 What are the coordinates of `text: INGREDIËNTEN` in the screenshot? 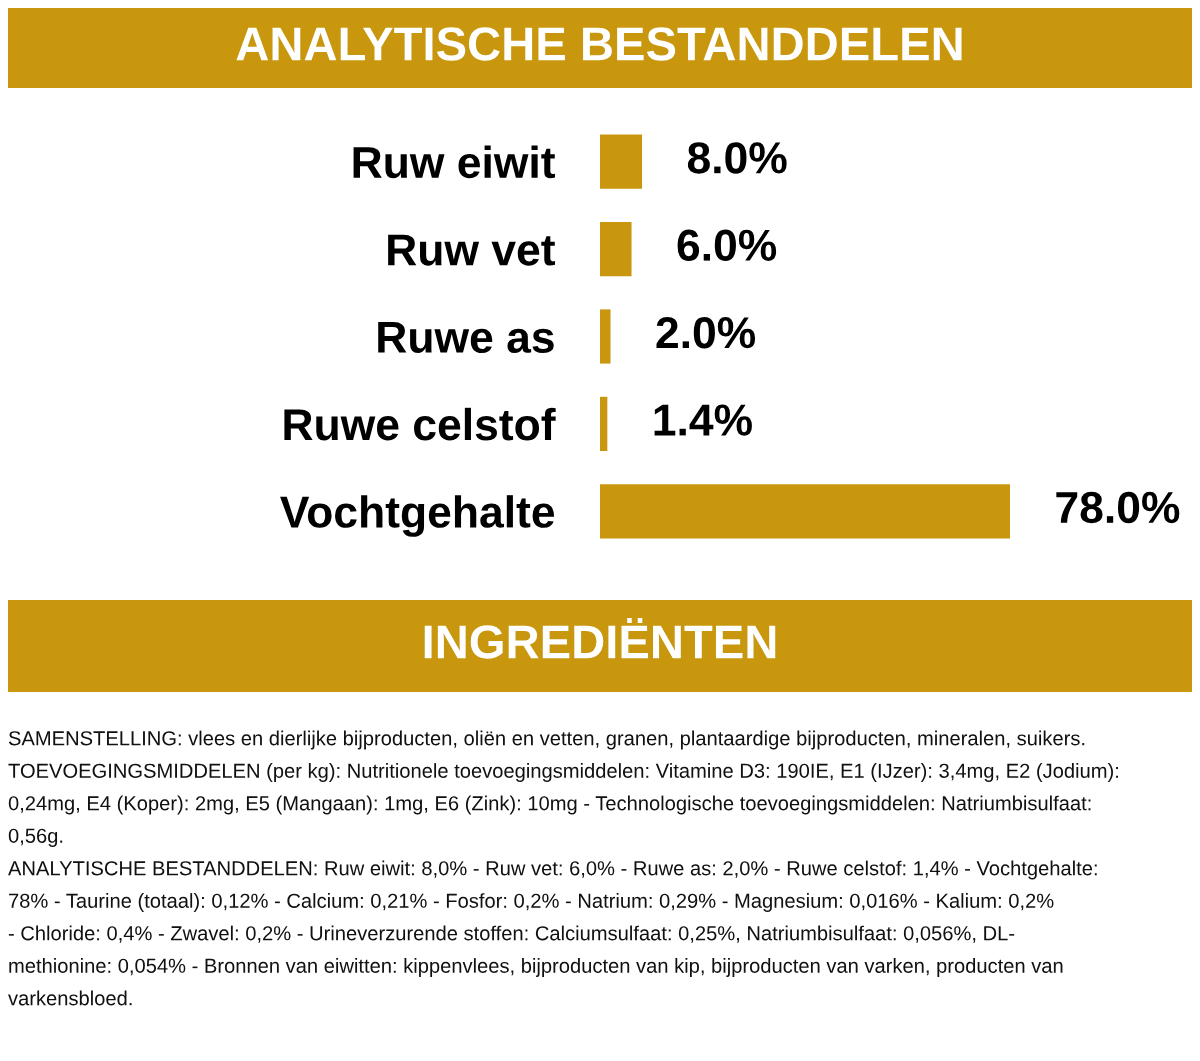 It's located at (600, 638).